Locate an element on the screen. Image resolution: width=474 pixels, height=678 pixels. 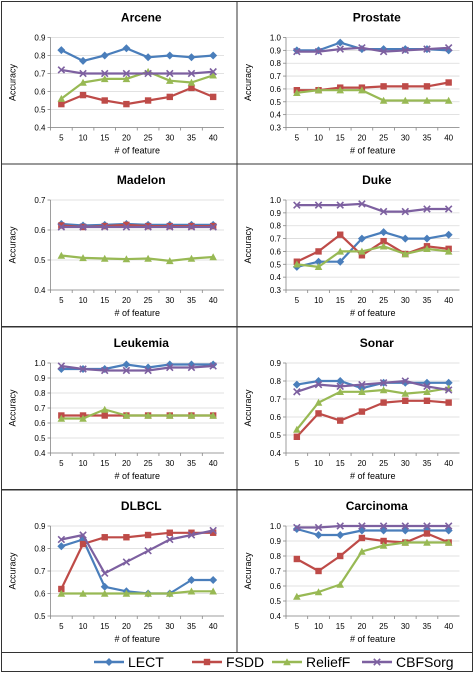
panel-title: Leukemia is located at coordinates (142, 343).